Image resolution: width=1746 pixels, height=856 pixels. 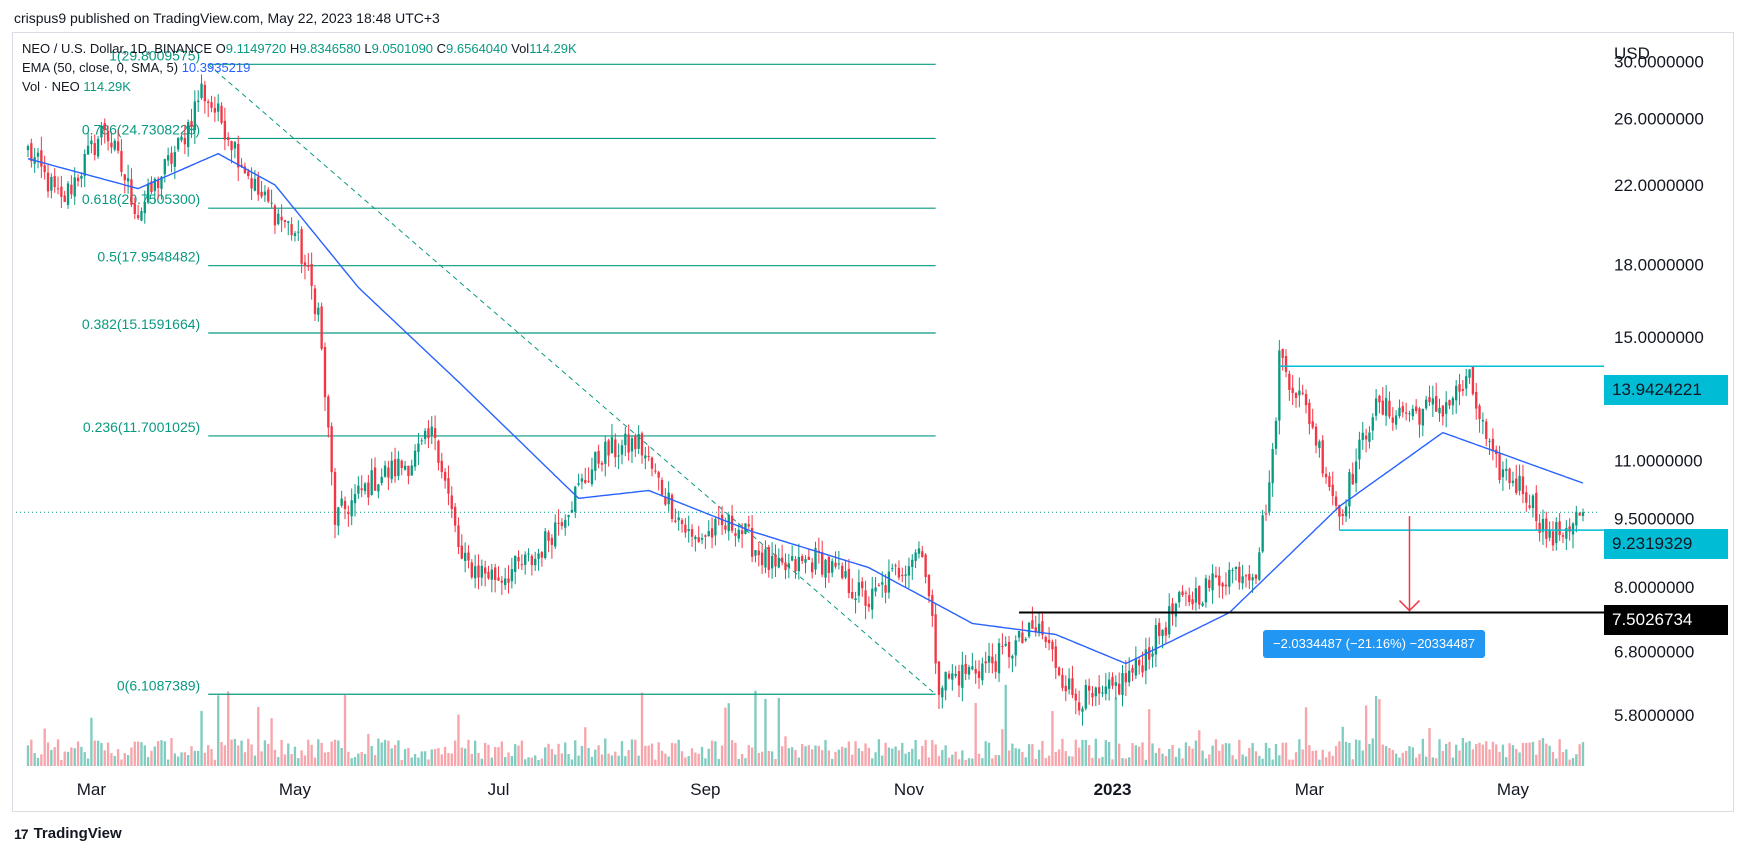 I want to click on tradingview-brand: 17 TradingView, so click(x=68, y=833).